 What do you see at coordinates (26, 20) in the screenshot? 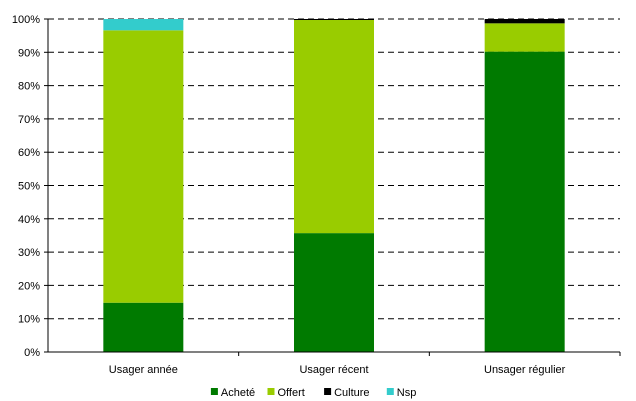
I see `y-tick-label: 100%` at bounding box center [26, 20].